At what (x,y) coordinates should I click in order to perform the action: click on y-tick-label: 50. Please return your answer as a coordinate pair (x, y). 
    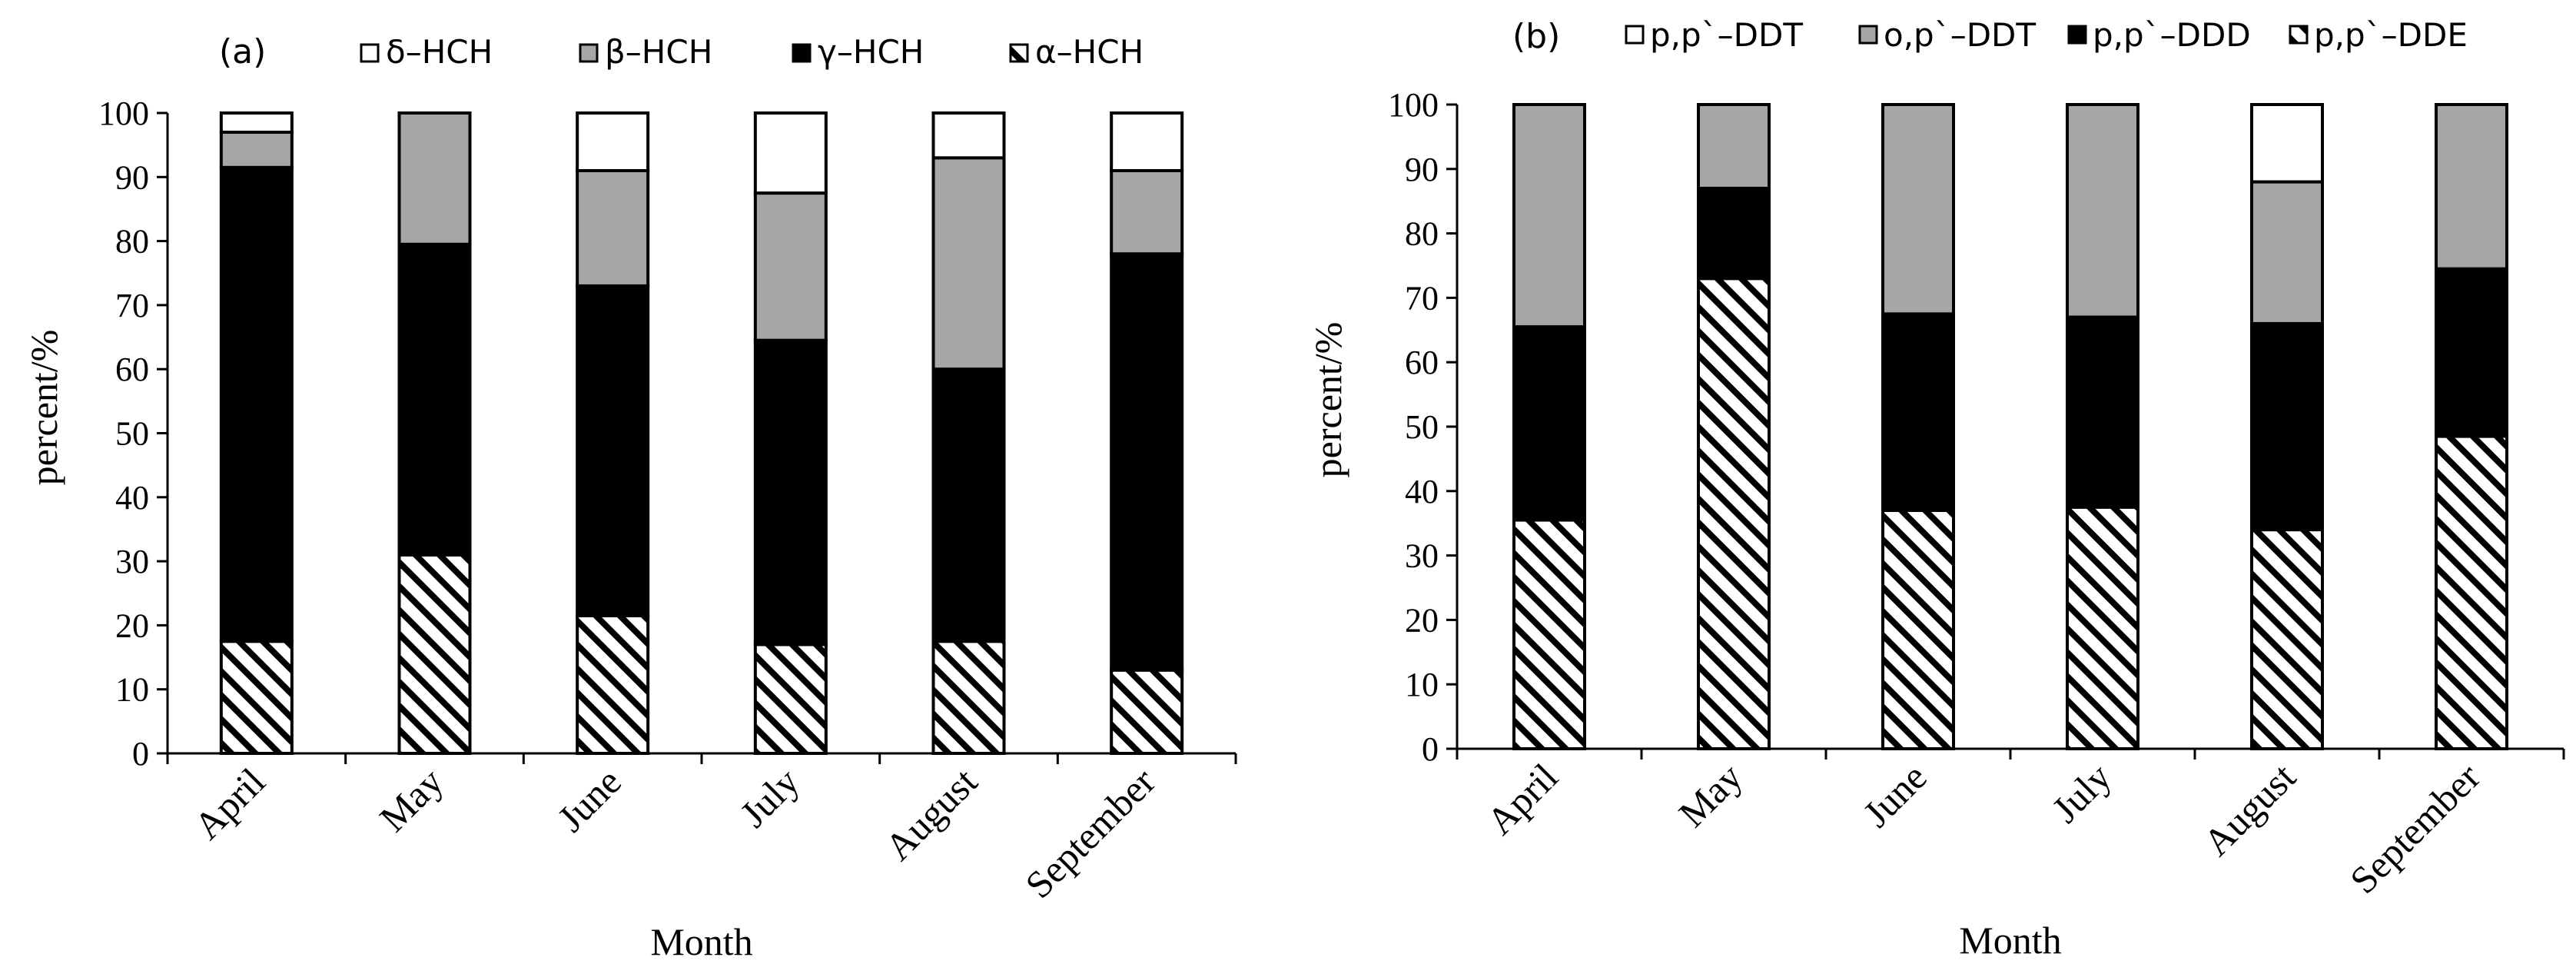
    Looking at the image, I should click on (132, 434).